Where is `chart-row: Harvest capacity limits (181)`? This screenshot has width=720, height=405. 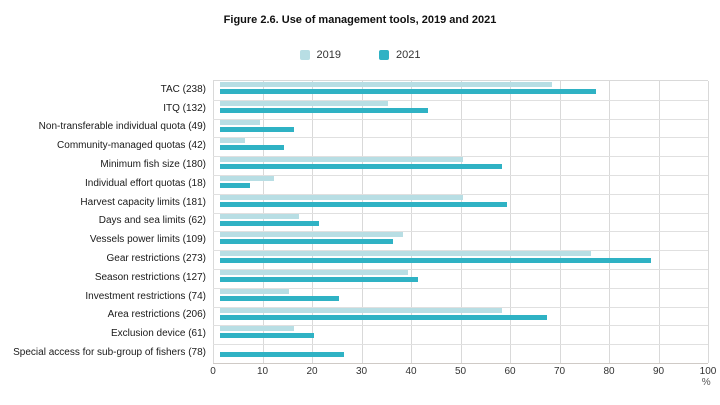 chart-row: Harvest capacity limits (181) is located at coordinates (360, 202).